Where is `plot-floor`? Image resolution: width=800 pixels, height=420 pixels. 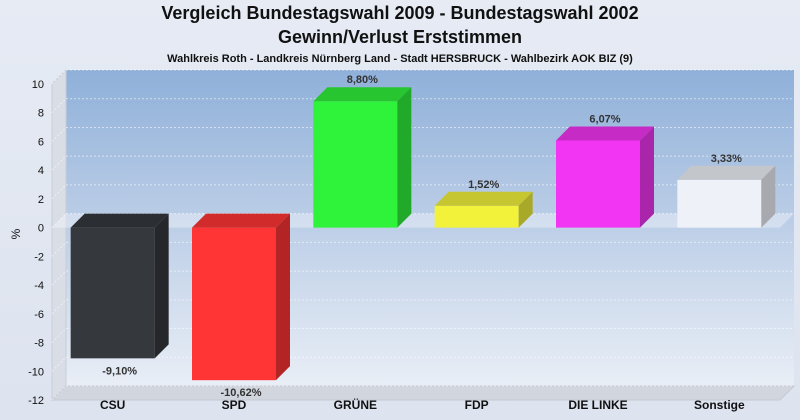
plot-floor is located at coordinates (423, 393).